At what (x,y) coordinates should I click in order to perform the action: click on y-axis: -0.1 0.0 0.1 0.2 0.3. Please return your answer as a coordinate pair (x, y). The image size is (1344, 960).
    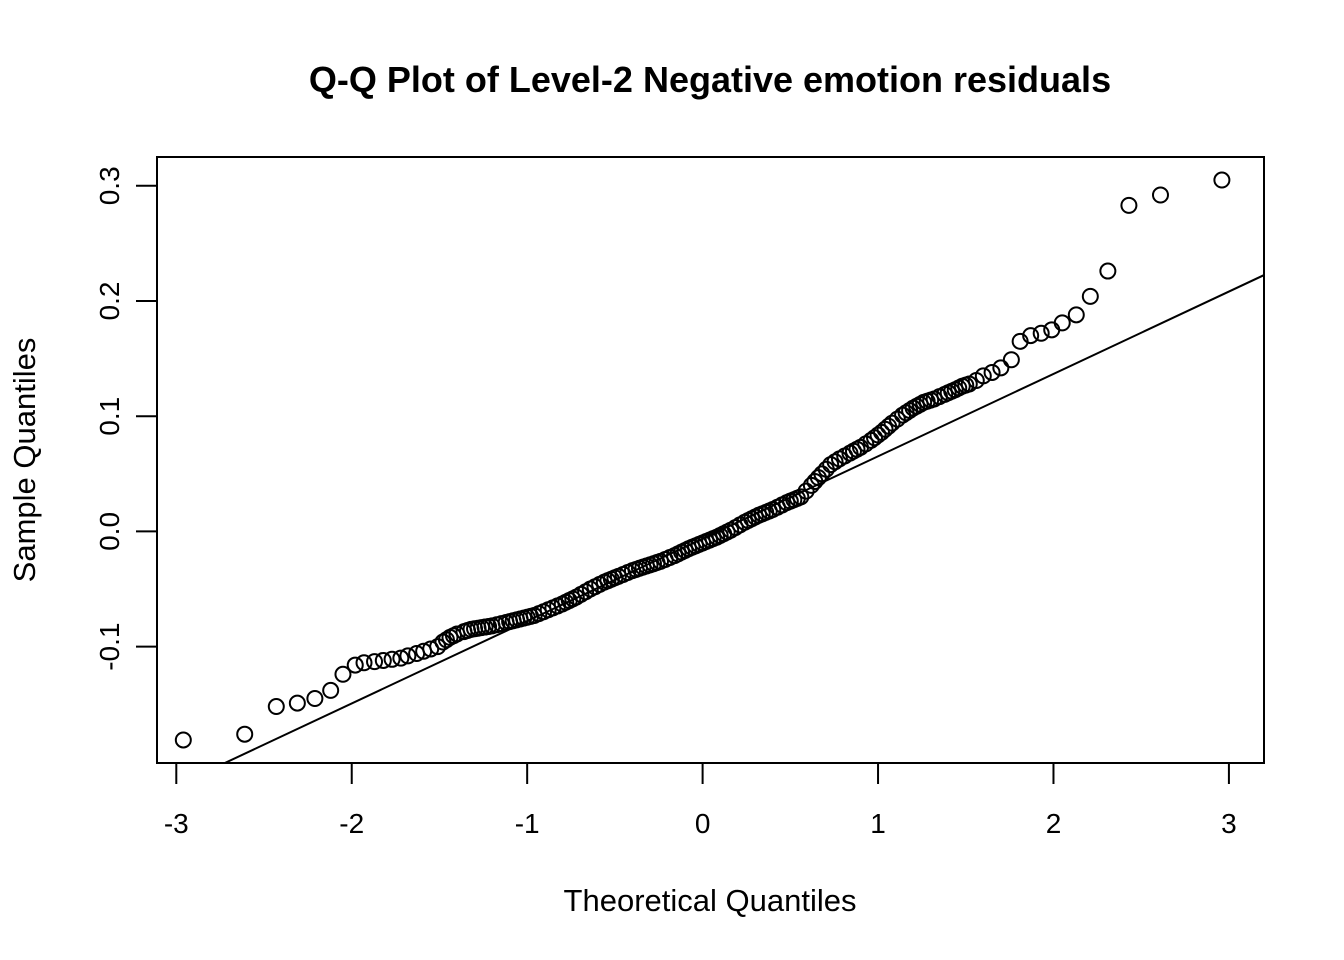
    Looking at the image, I should click on (126, 418).